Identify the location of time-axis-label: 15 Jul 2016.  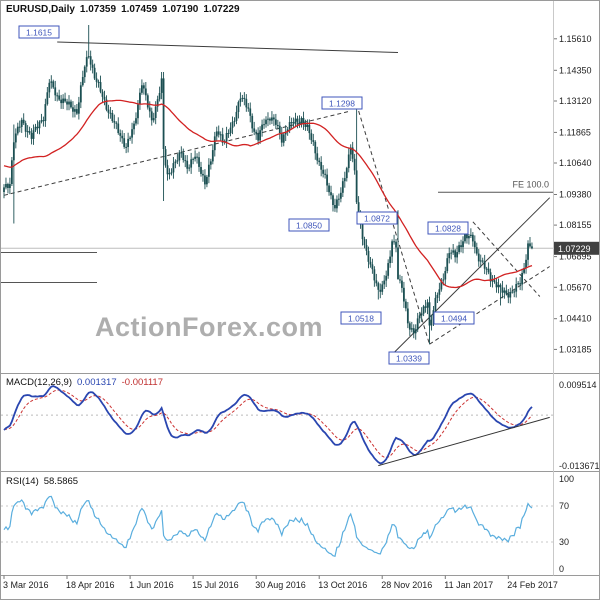
(215, 585).